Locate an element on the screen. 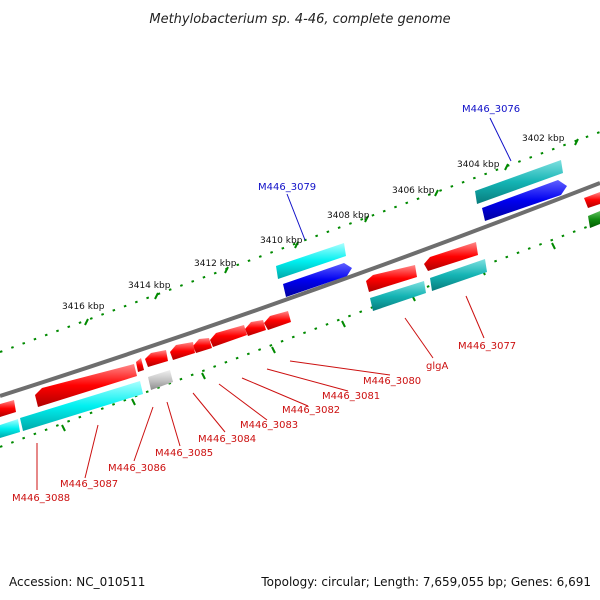 This screenshot has width=600, height=600. gene-edge-red is located at coordinates (592, 200).